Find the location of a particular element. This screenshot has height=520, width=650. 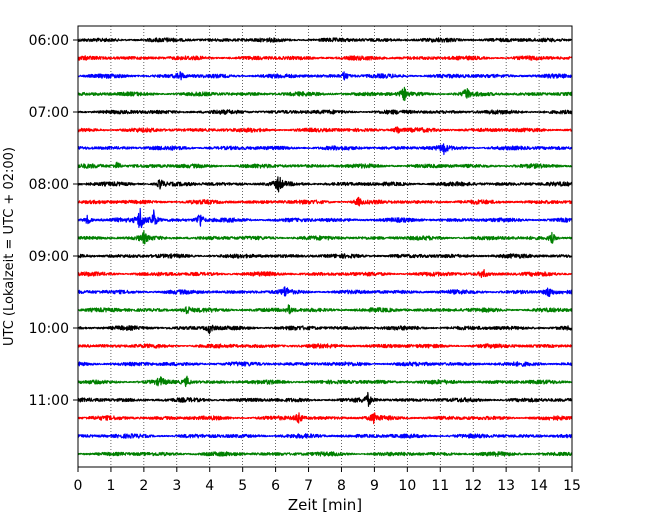

x-tick-label: 0 is located at coordinates (78, 486).